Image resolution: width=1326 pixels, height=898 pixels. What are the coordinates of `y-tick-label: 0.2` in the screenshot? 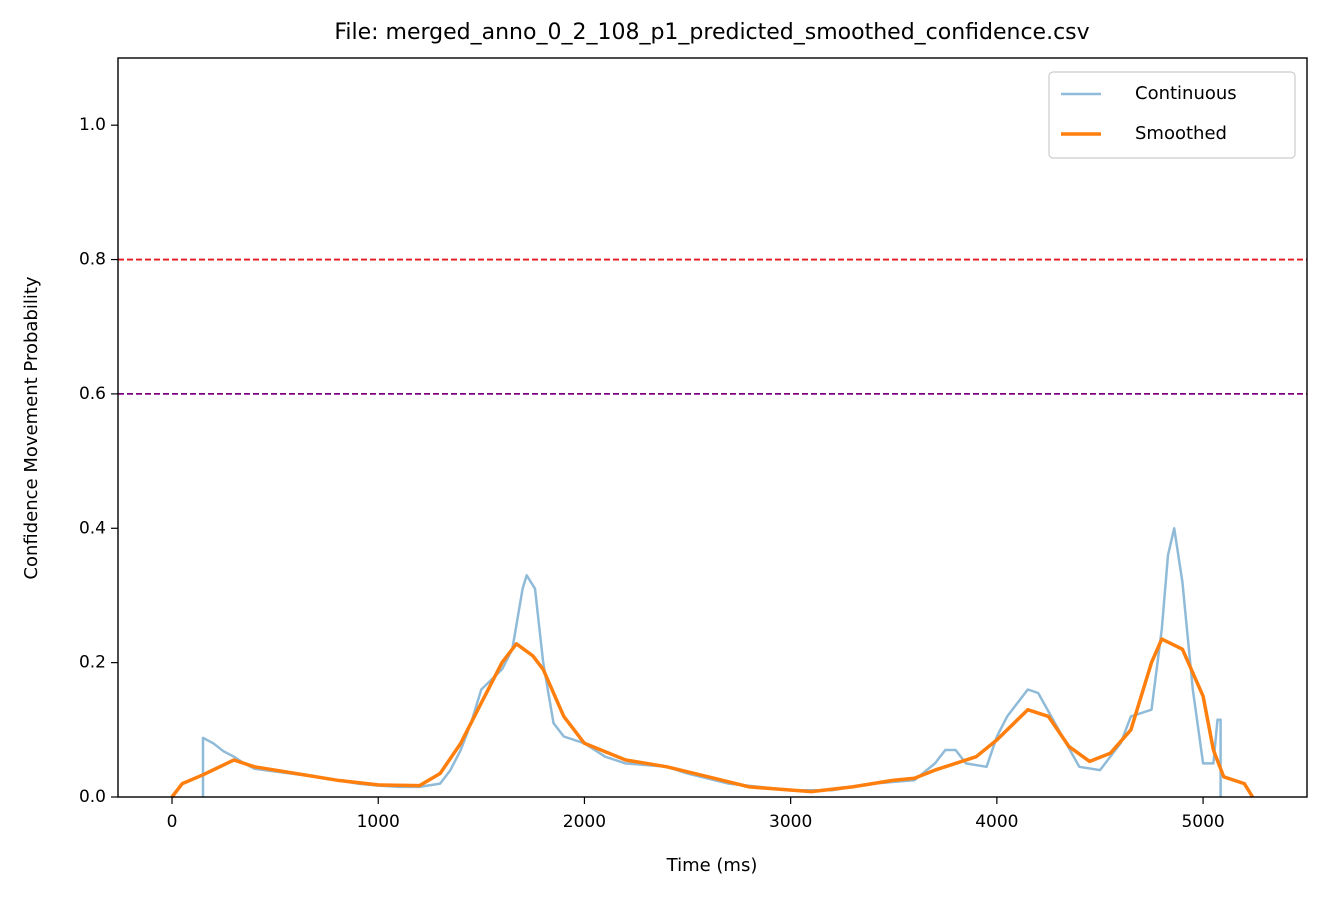 It's located at (92, 663).